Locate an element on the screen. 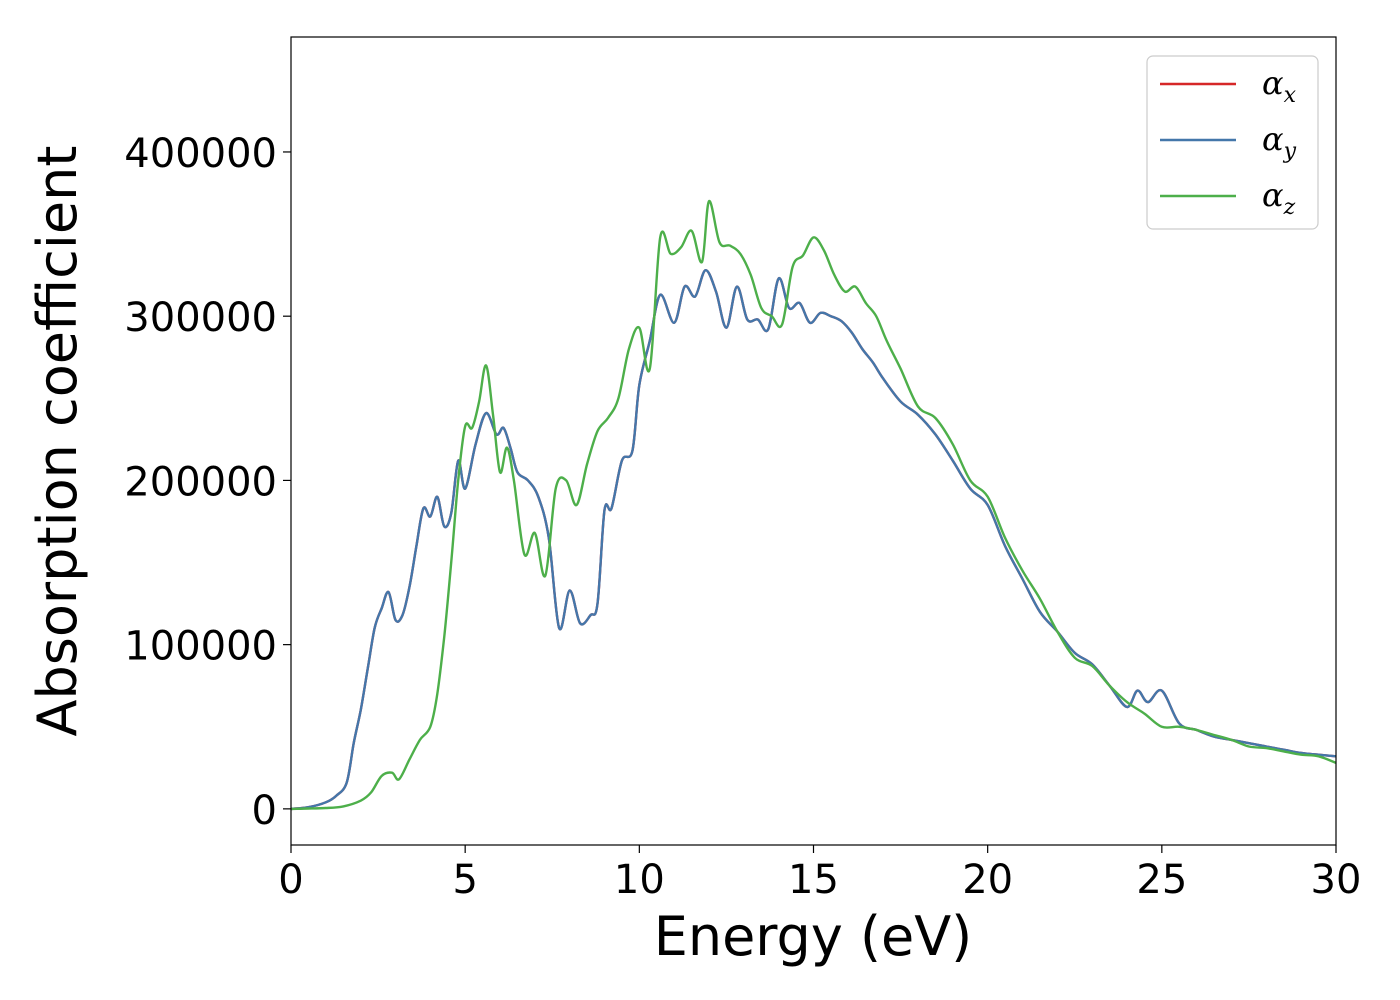 Image resolution: width=1400 pixels, height=1000 pixels. y-tick-label: 300000 is located at coordinates (200, 318).